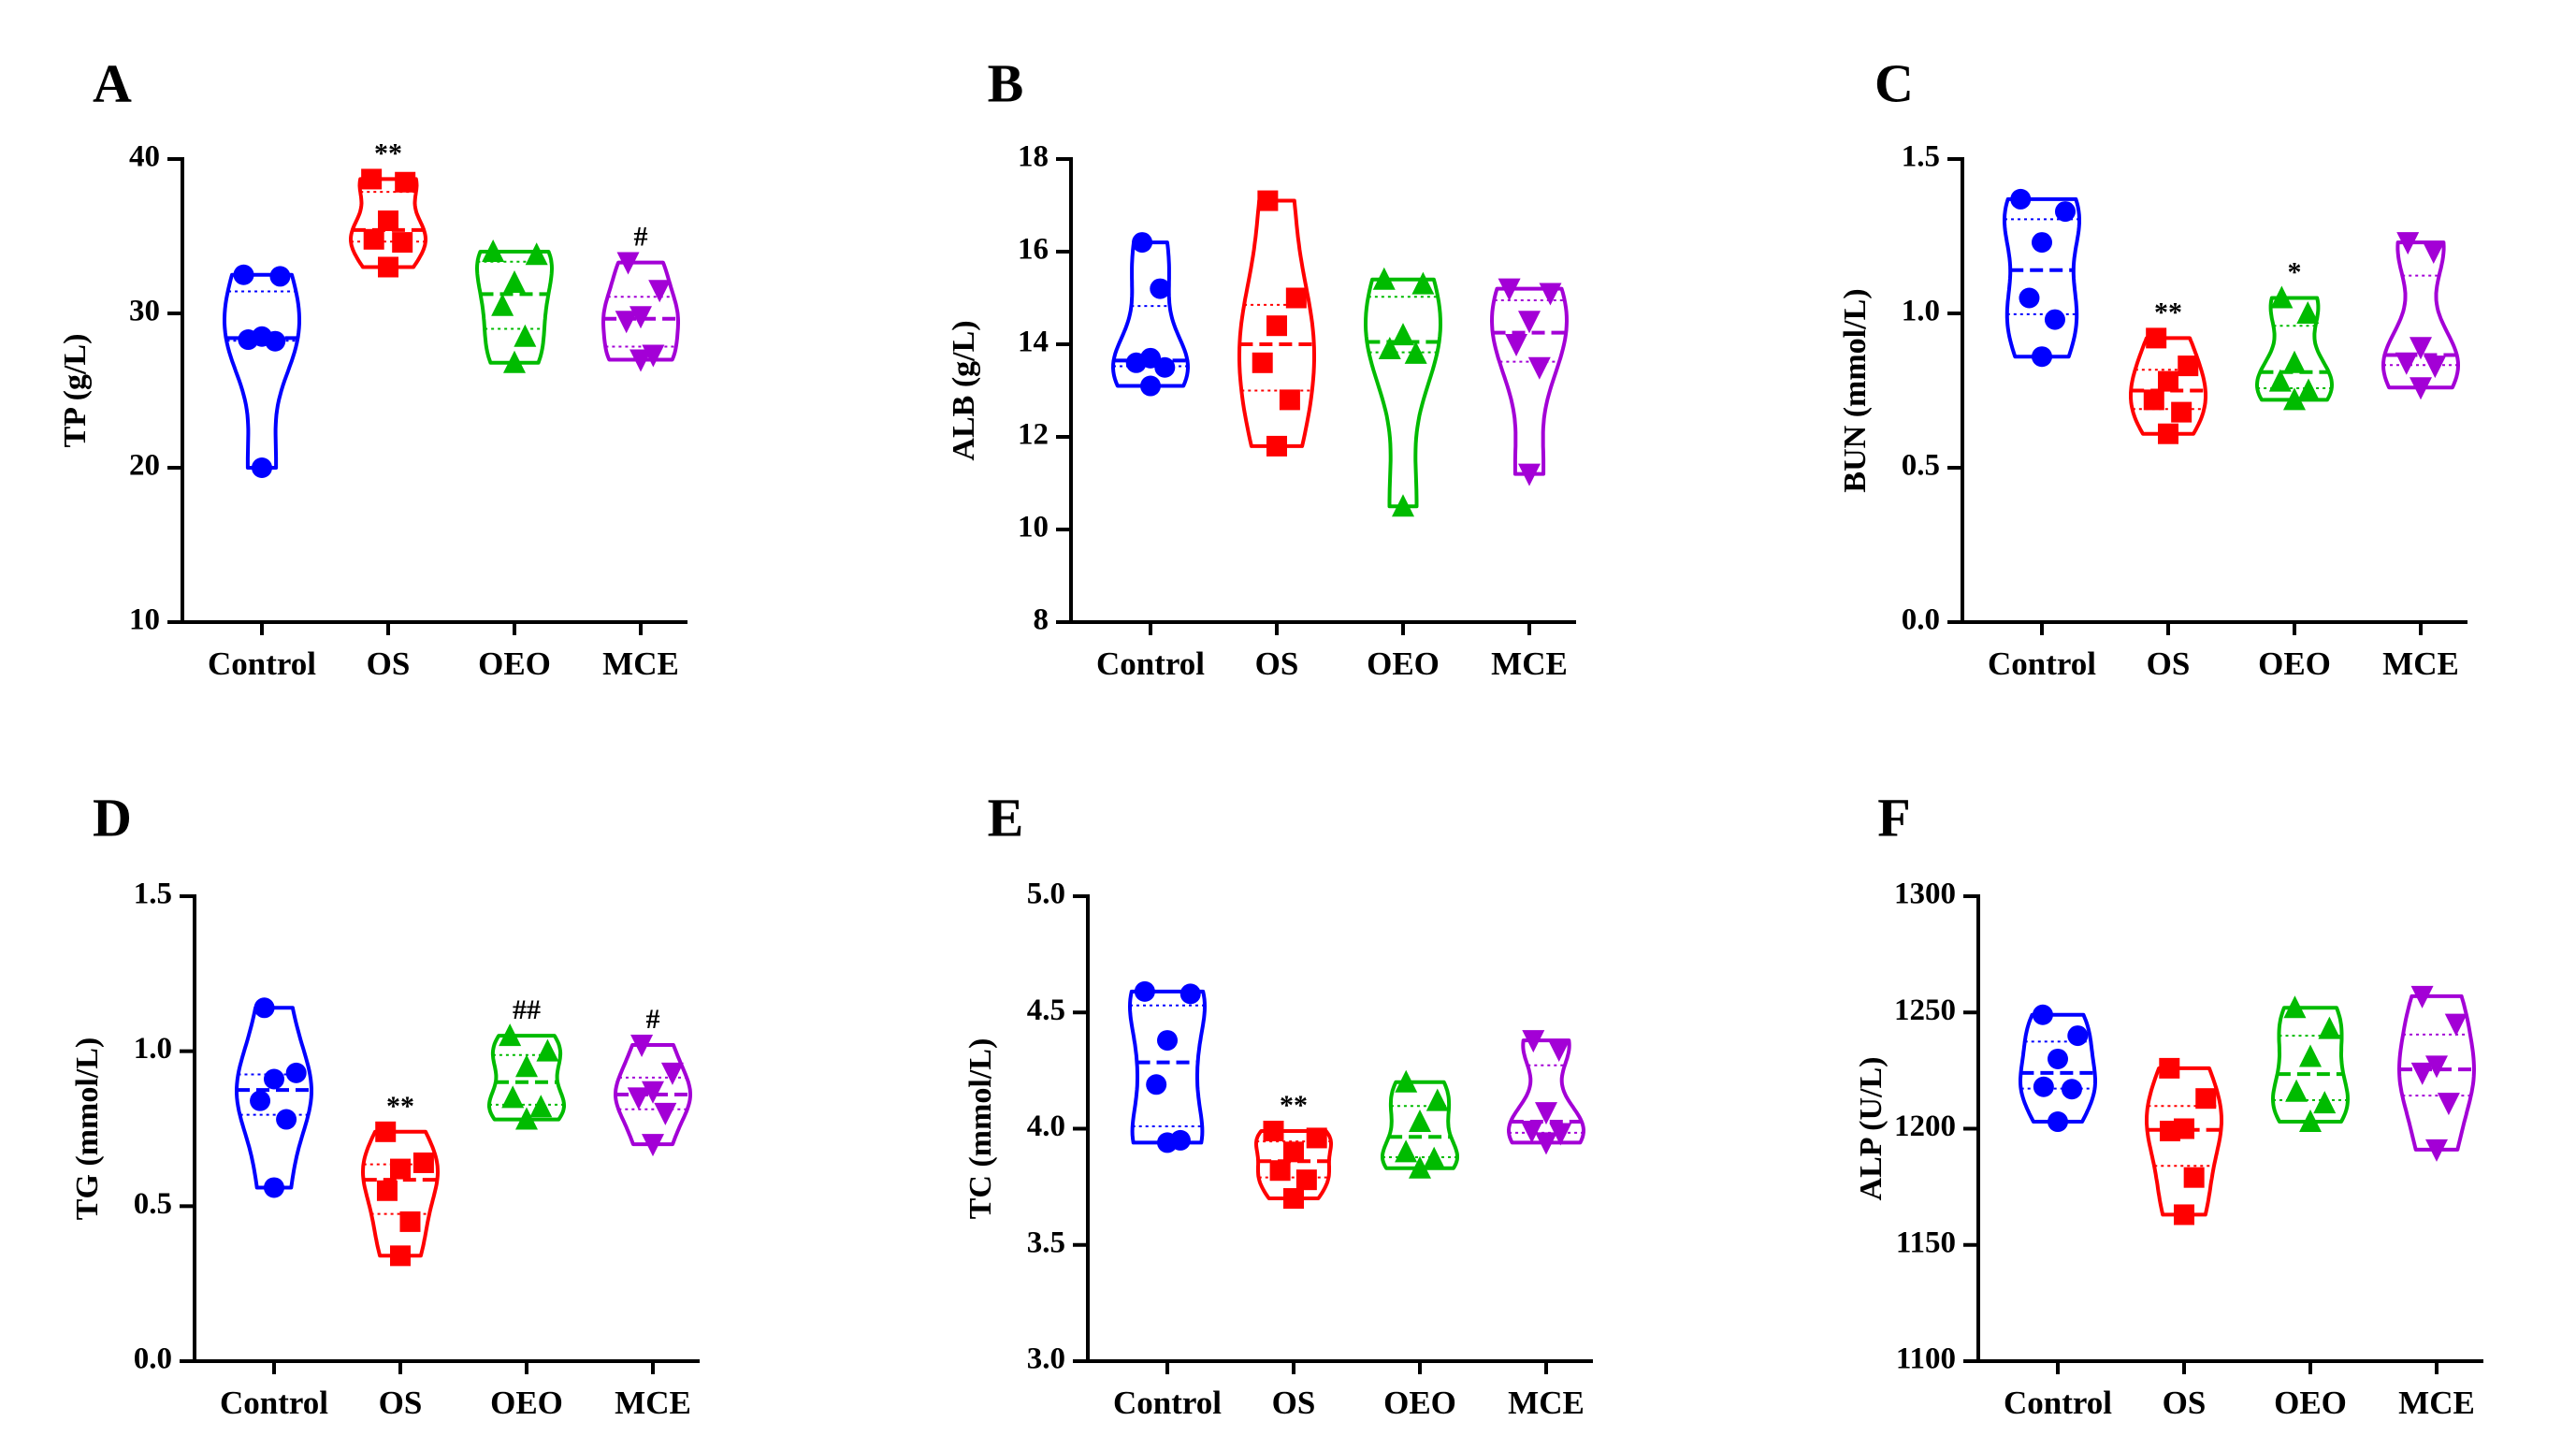 The width and height of the screenshot is (2576, 1436). What do you see at coordinates (641, 238) in the screenshot?
I see `significance-mark: #` at bounding box center [641, 238].